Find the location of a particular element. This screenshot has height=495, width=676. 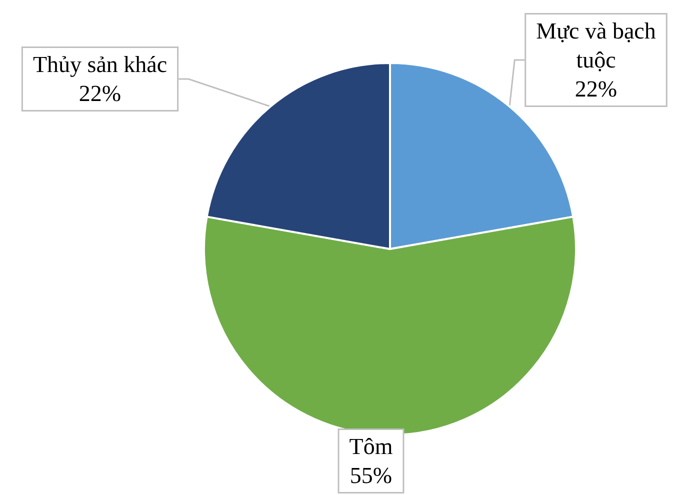

slice-label: Tôm is located at coordinates (371, 446).